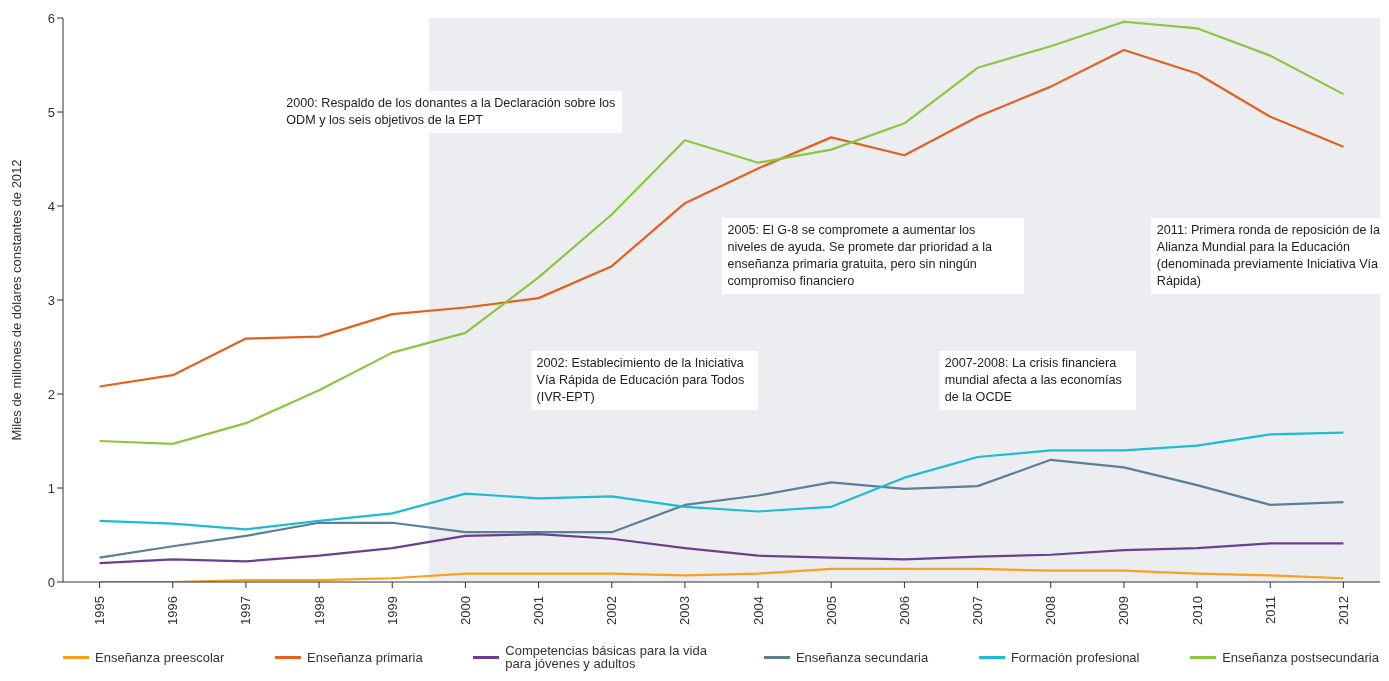 The image size is (1389, 681). I want to click on x-tick-label: 2012, so click(1343, 610).